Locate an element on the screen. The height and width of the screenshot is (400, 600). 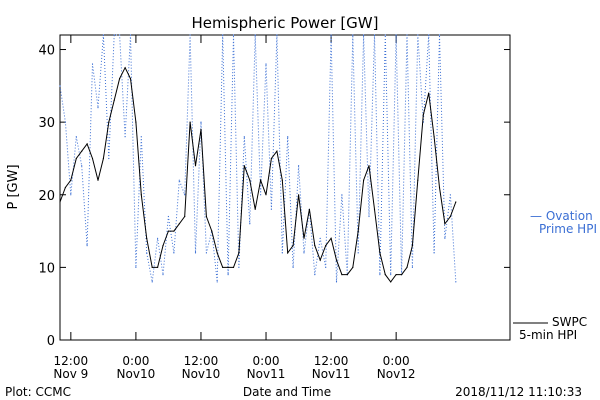
y-axis-label: P [GW] is located at coordinates (13, 186).